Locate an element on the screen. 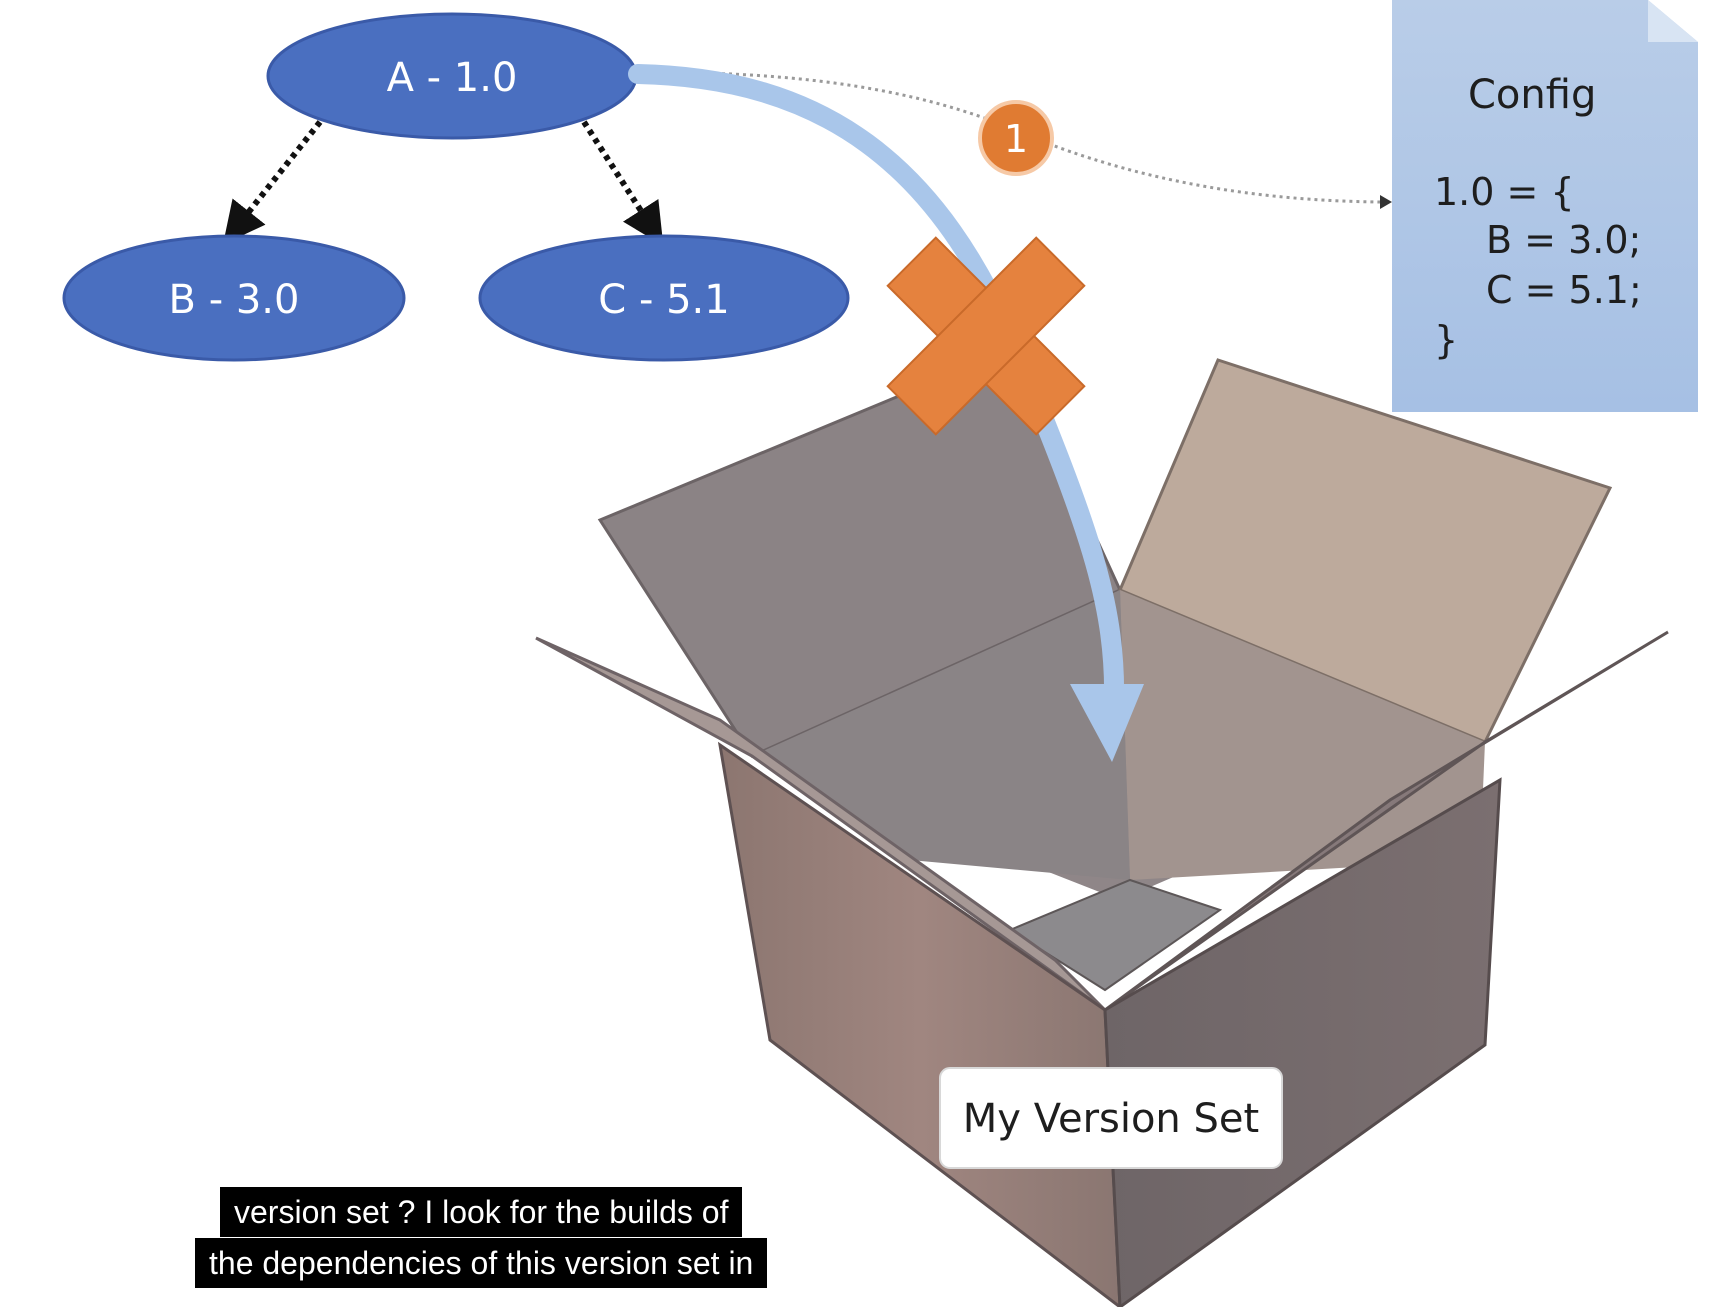  config-line-2: B = 3.0; is located at coordinates (1563, 240).